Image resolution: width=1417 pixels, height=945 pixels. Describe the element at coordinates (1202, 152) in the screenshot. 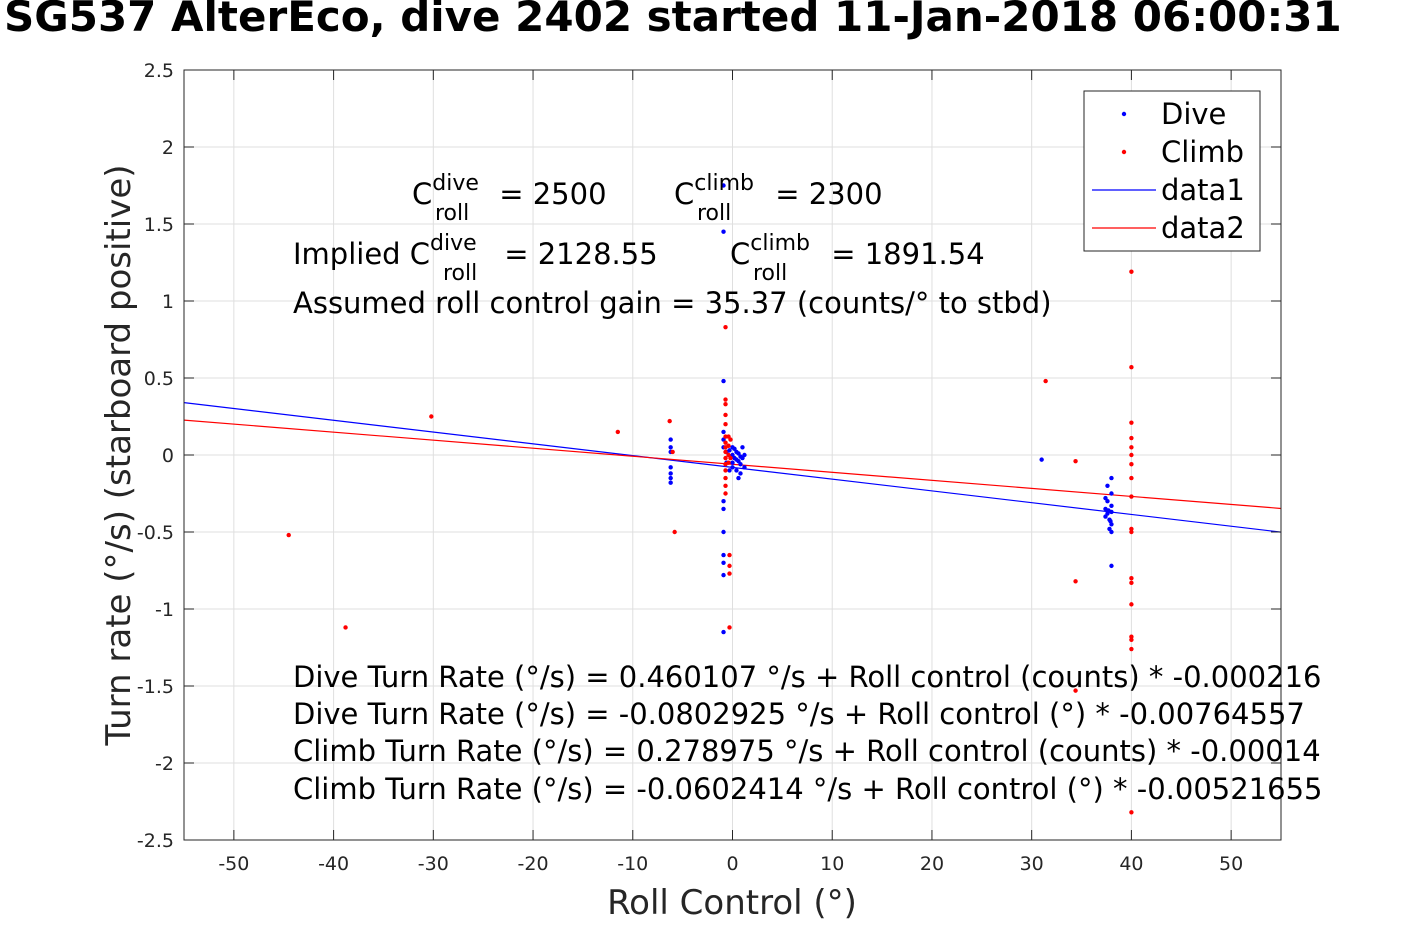

I see `legend-label-climb: Climb` at that location.